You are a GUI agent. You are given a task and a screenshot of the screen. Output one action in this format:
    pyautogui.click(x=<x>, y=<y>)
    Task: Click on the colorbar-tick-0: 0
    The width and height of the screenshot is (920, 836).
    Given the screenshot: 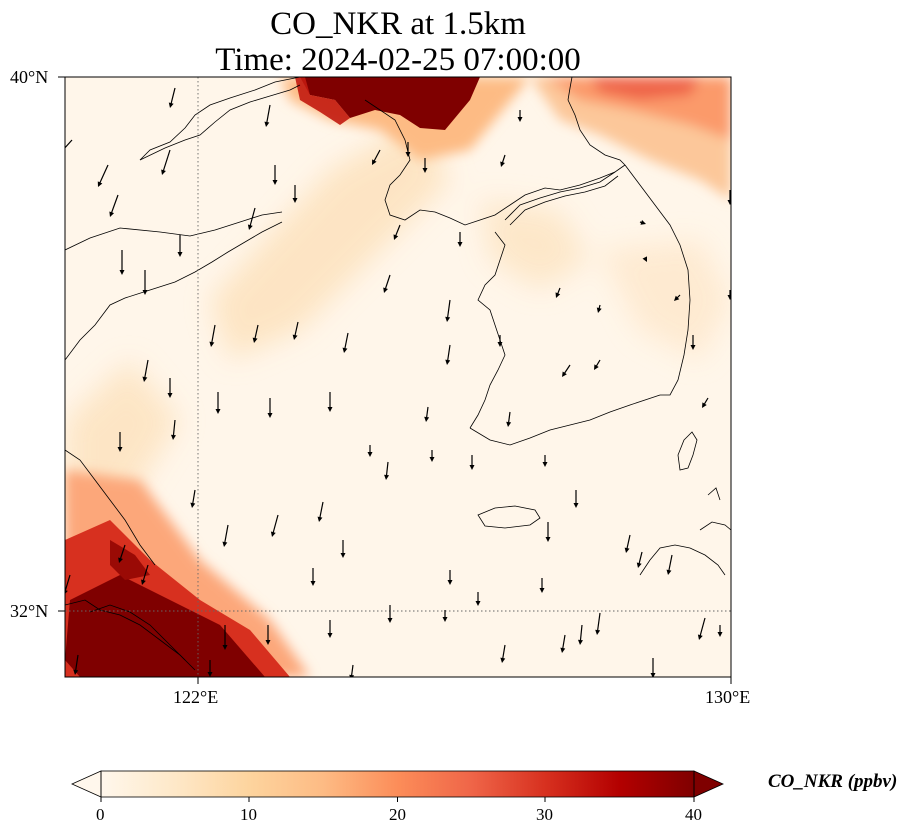 What is the action you would take?
    pyautogui.click(x=100, y=814)
    